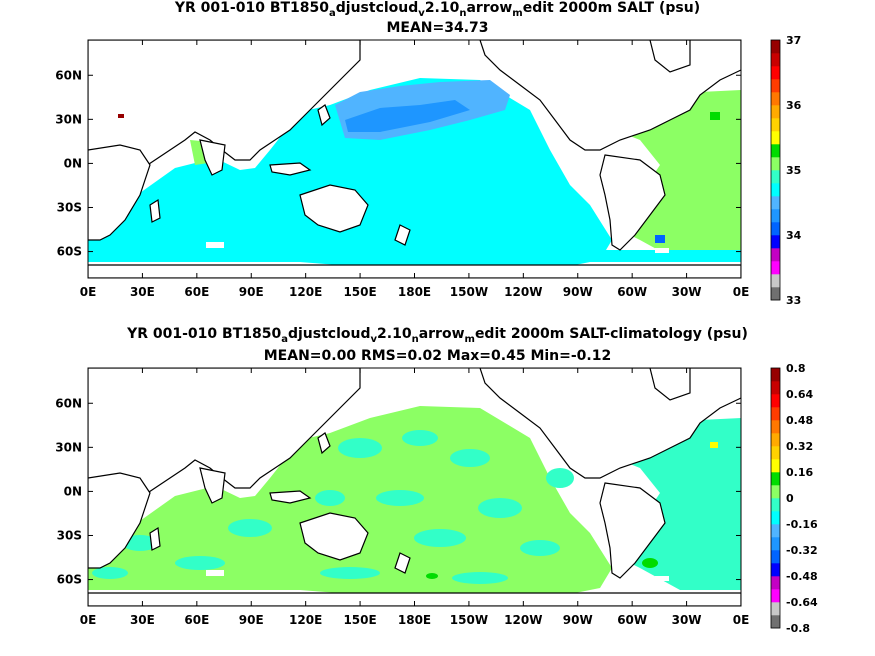 This screenshot has width=875, height=656. Describe the element at coordinates (212, 485) in the screenshot. I see `india` at that location.